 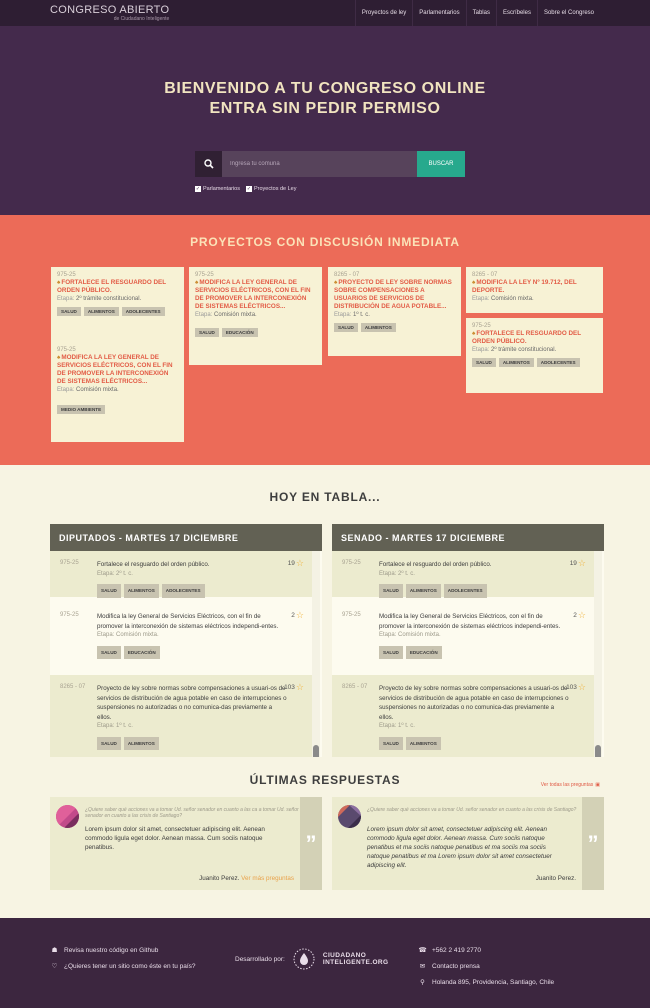 What do you see at coordinates (456, 950) in the screenshot?
I see `phone-number: +562 2 419 2770` at bounding box center [456, 950].